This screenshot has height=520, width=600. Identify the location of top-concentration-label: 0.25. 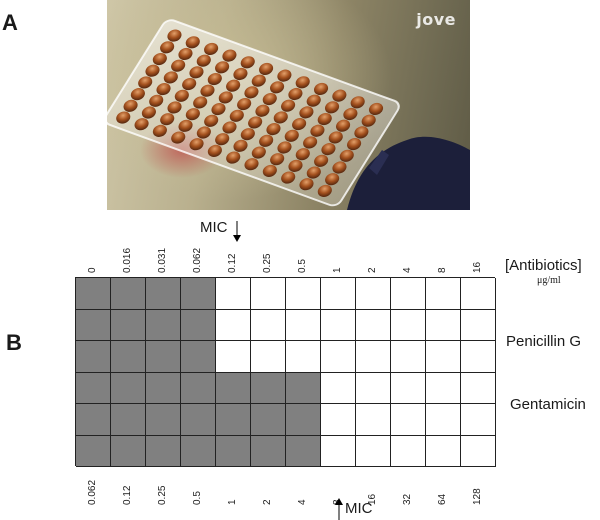
(267, 263).